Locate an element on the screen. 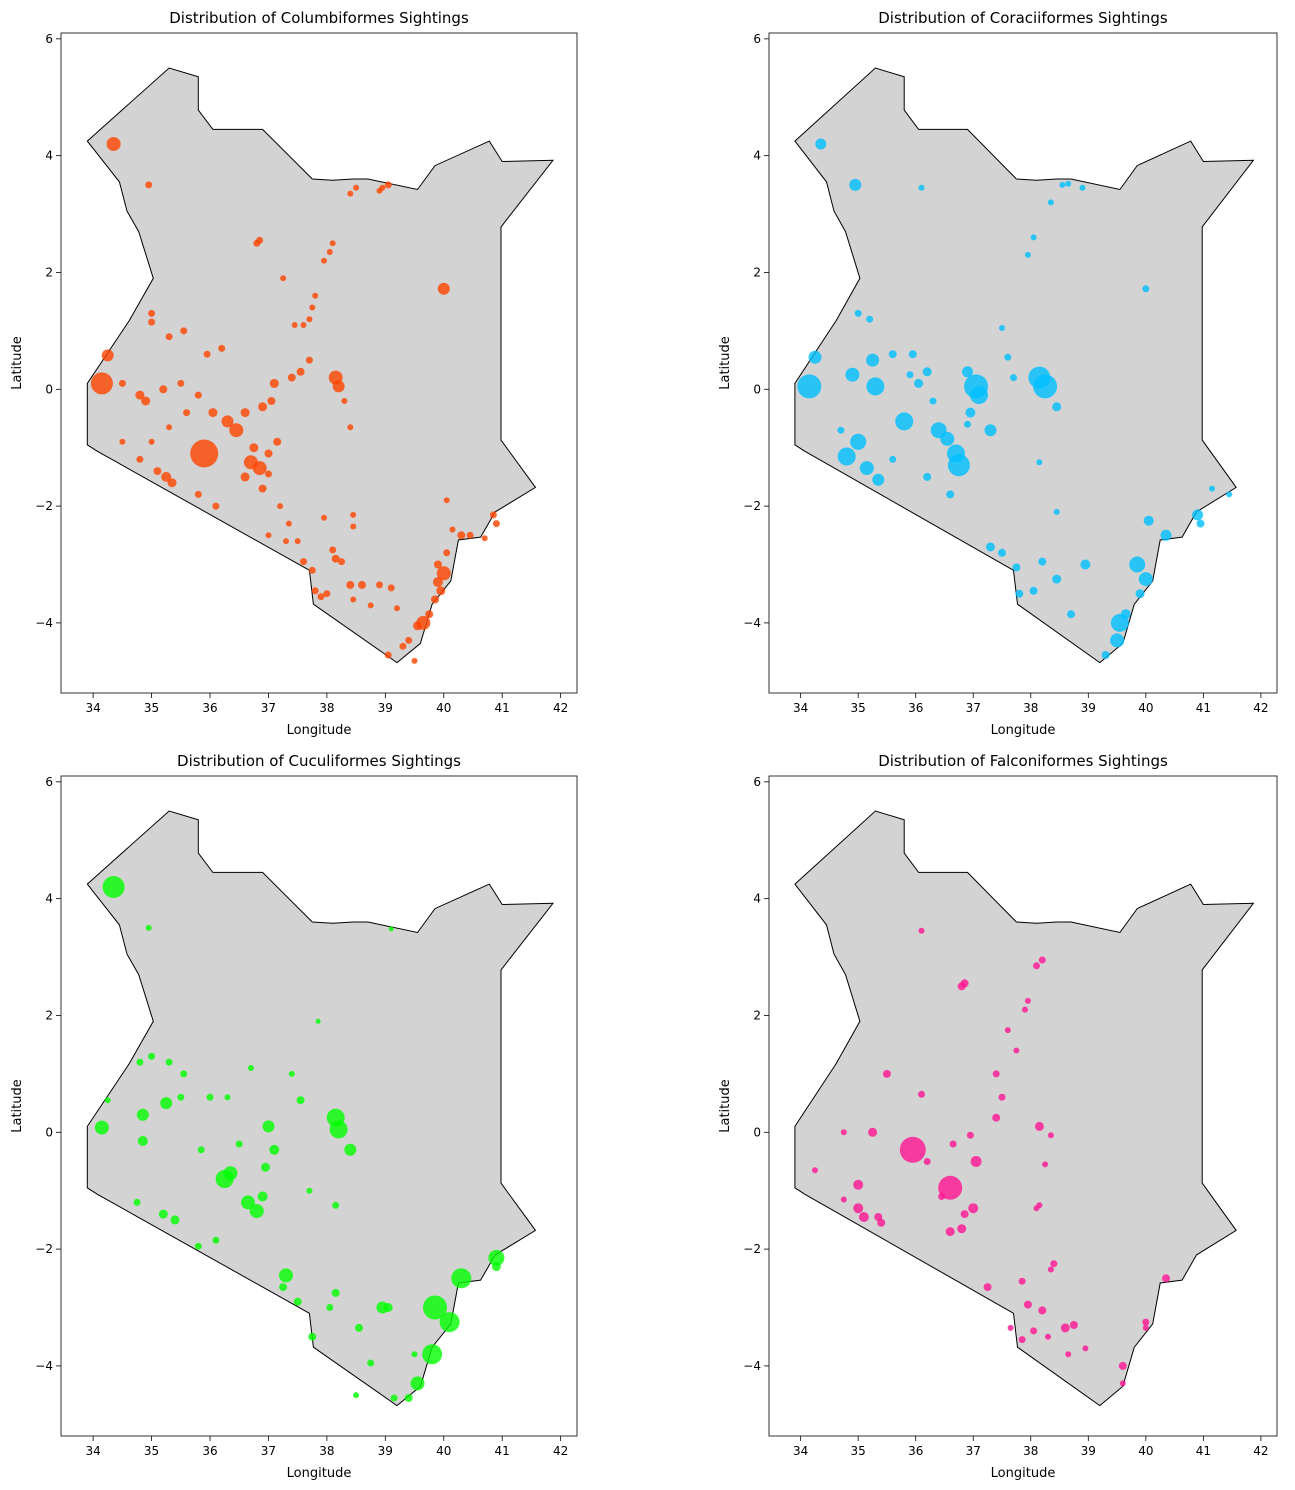 This screenshot has height=1490, width=1295. chart-title: Distribution of Cuculiformes Sightings is located at coordinates (319, 761).